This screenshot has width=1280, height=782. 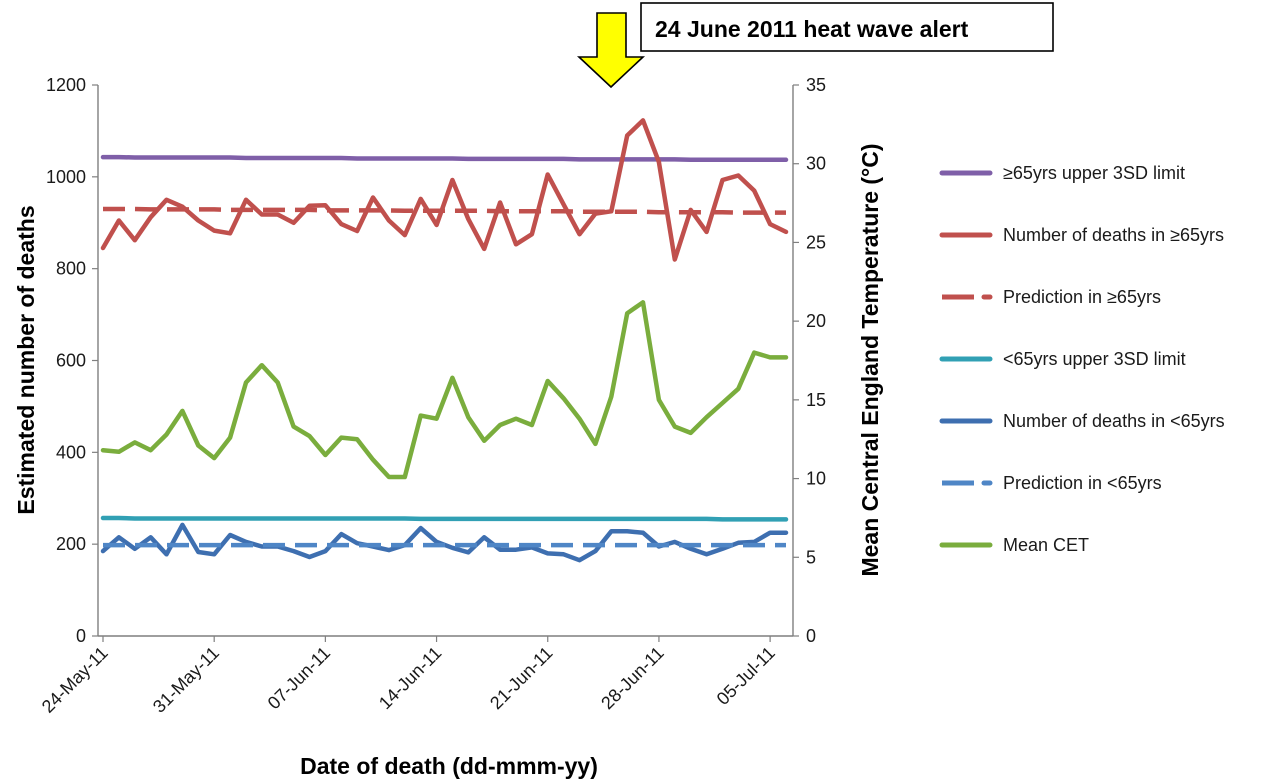 I want to click on legend-label: Mean CET, so click(x=1046, y=545).